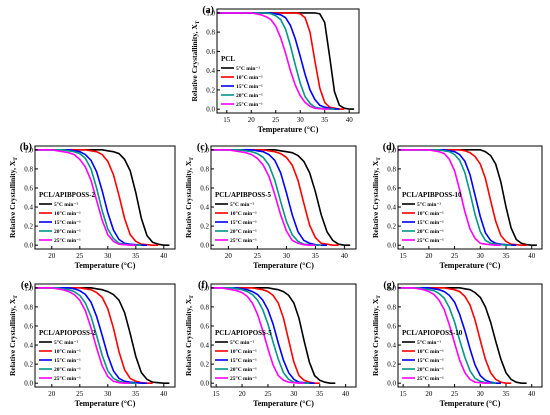 The image size is (550, 415). I want to click on legend-title: PCL/APIBPOSS-2, so click(67, 195).